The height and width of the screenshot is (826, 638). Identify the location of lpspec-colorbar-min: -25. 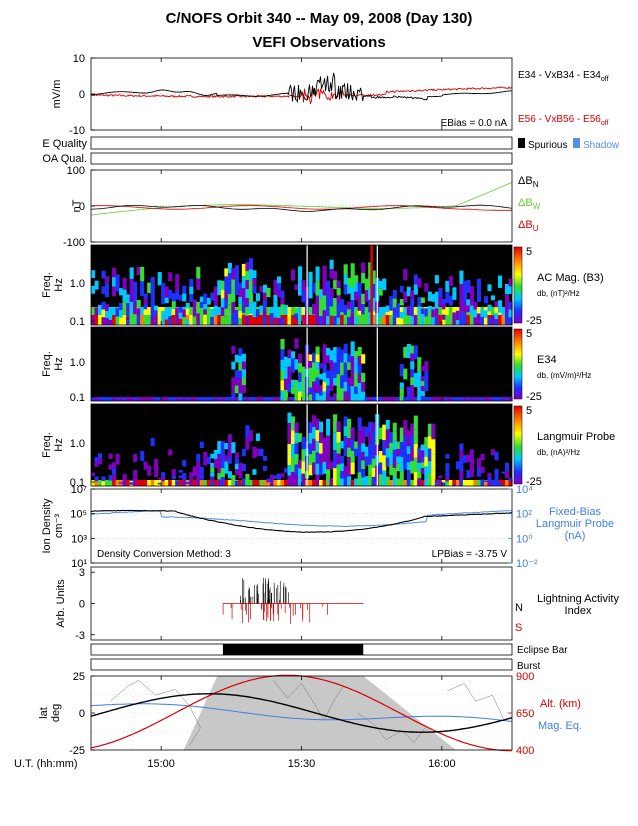
(534, 482).